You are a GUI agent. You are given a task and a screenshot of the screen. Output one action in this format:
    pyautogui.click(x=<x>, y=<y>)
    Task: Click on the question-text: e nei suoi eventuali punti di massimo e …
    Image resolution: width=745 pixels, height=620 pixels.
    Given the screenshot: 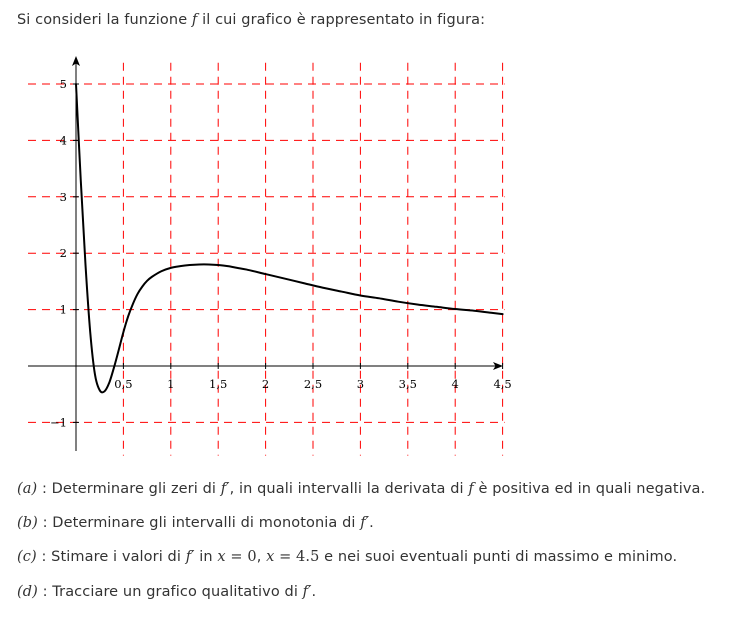 What is the action you would take?
    pyautogui.click(x=498, y=557)
    